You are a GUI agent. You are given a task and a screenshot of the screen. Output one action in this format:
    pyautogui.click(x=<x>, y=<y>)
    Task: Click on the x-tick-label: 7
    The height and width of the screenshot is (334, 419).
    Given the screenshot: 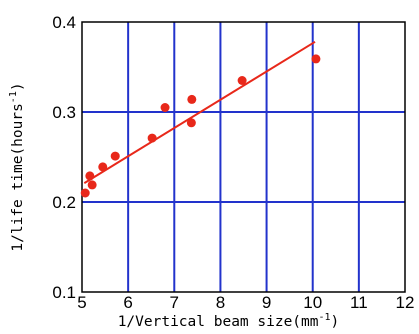 What is the action you would take?
    pyautogui.click(x=174, y=302)
    